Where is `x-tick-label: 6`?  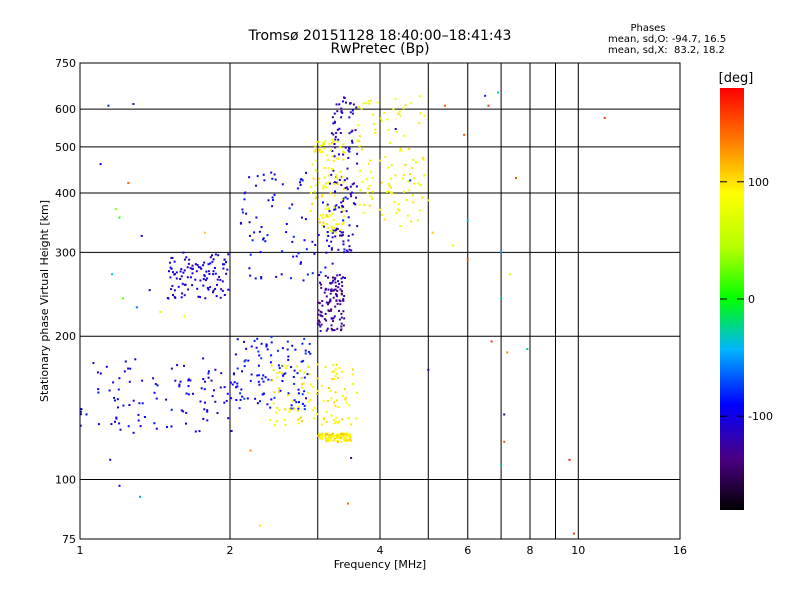 x-tick-label: 6 is located at coordinates (467, 550).